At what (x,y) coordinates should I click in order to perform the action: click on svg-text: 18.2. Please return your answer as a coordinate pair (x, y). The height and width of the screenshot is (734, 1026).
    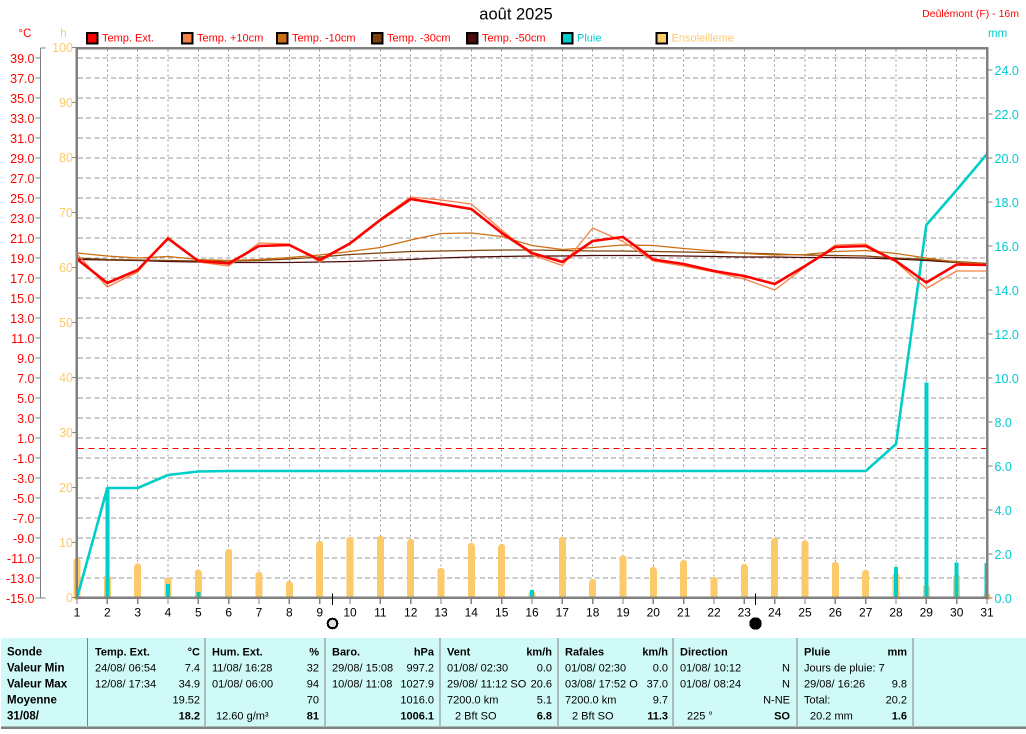
    Looking at the image, I should click on (189, 717).